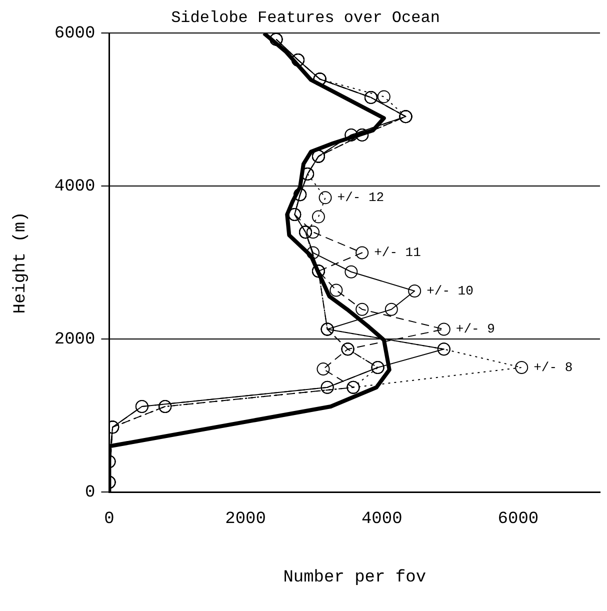 The height and width of the screenshot is (611, 607). Describe the element at coordinates (90, 493) in the screenshot. I see `y-tick-label: 0` at that location.